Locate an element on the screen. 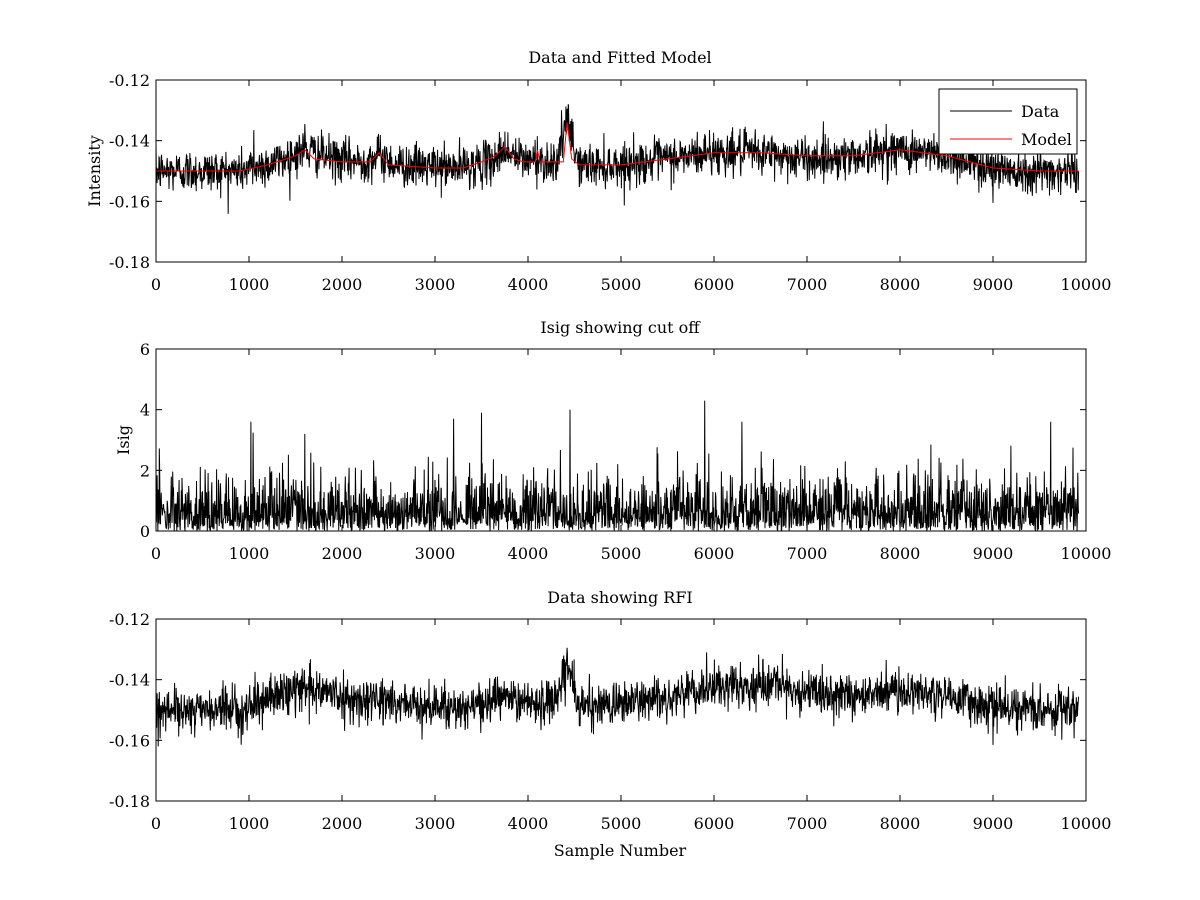 This screenshot has width=1200, height=900. y-tick-label: 4 is located at coordinates (145, 410).